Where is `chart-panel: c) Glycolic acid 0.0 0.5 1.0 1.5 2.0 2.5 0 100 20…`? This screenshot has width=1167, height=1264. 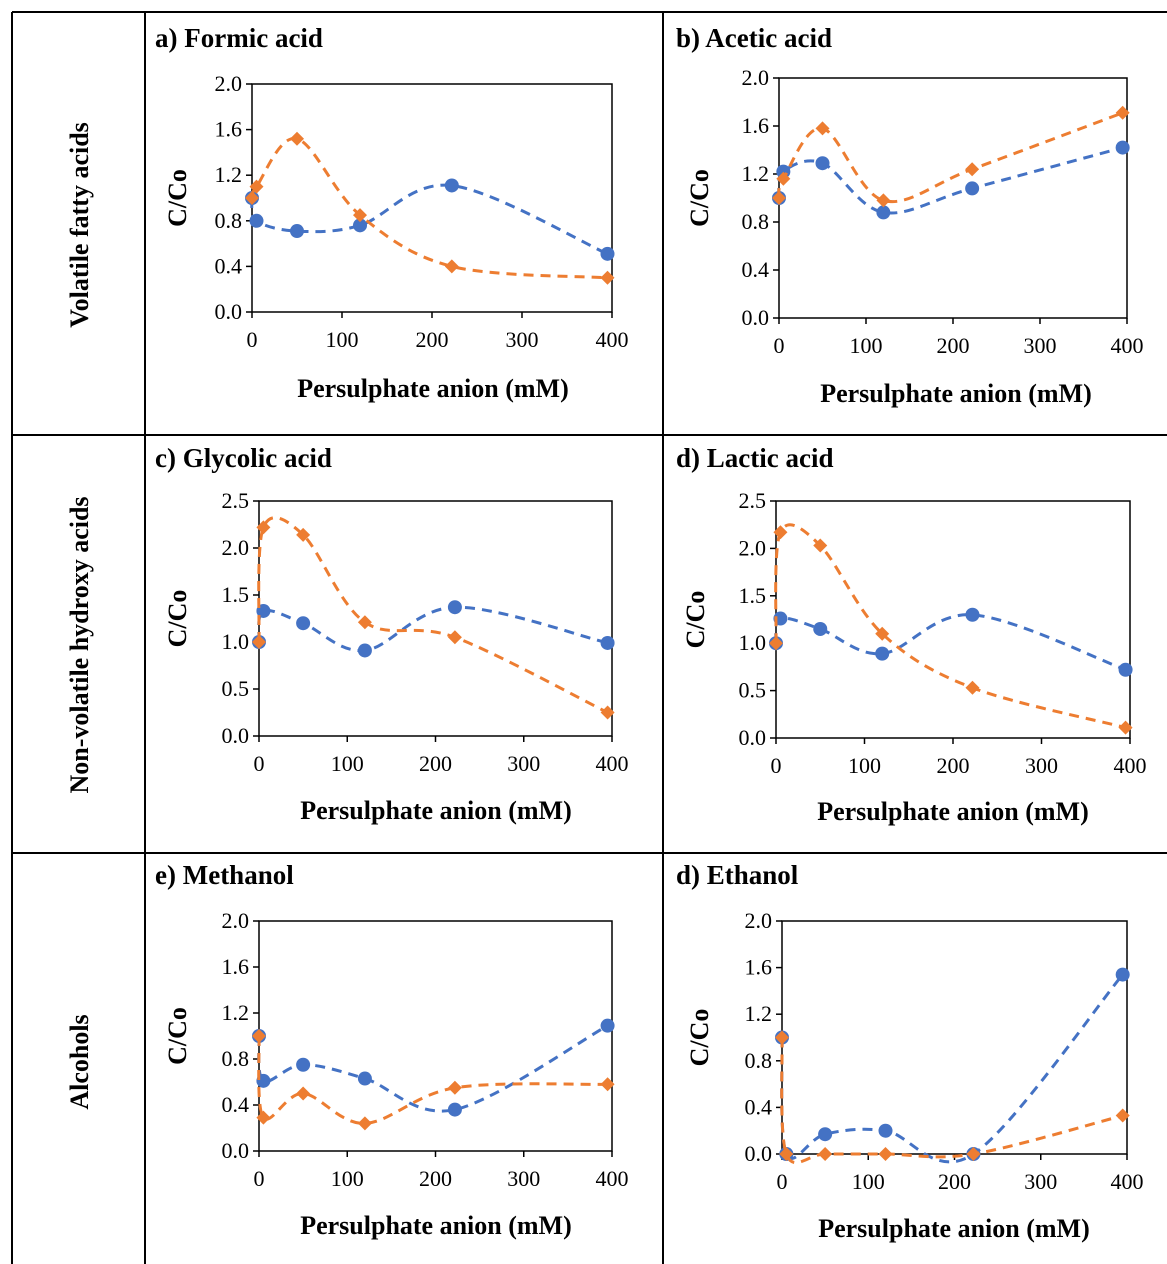 chart-panel: c) Glycolic acid 0.0 0.5 1.0 1.5 2.0 2.5 0 100 20… is located at coordinates (392, 634).